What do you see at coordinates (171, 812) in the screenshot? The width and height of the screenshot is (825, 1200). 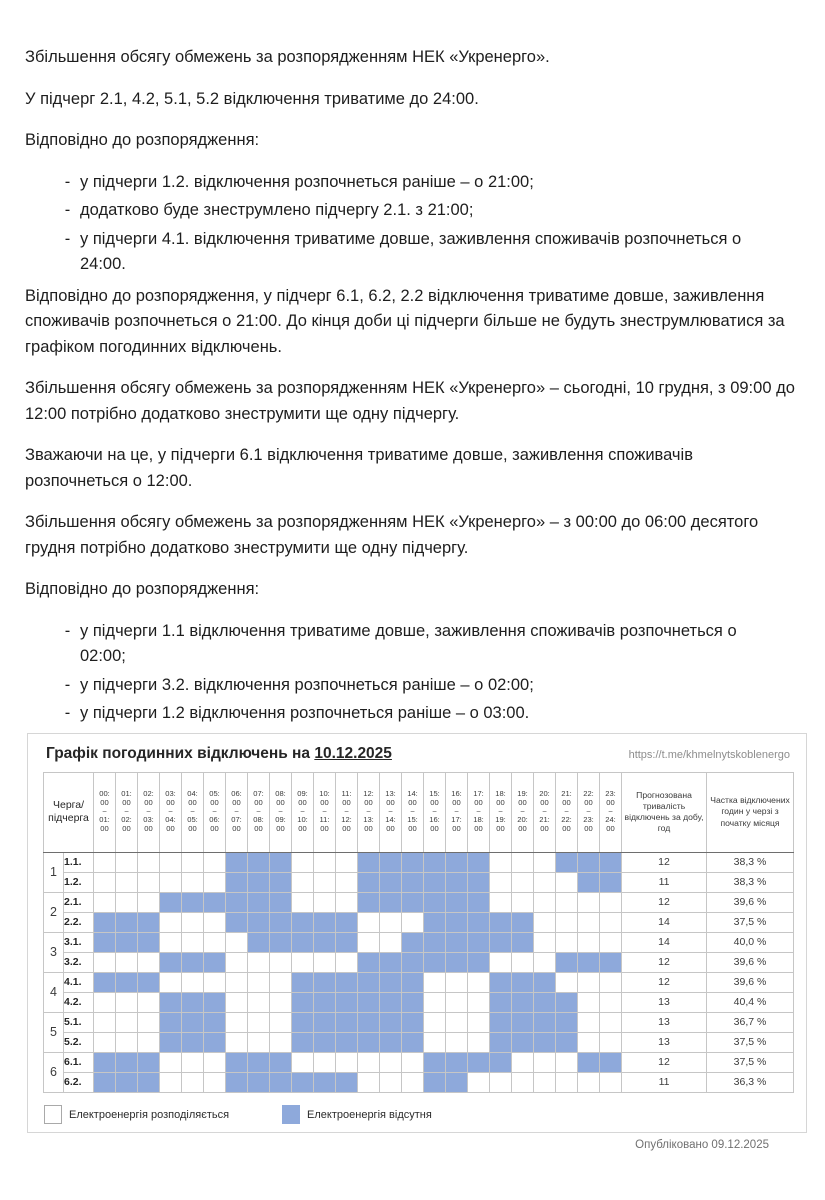 I see `hour-header: 03: 00–04: 00` at bounding box center [171, 812].